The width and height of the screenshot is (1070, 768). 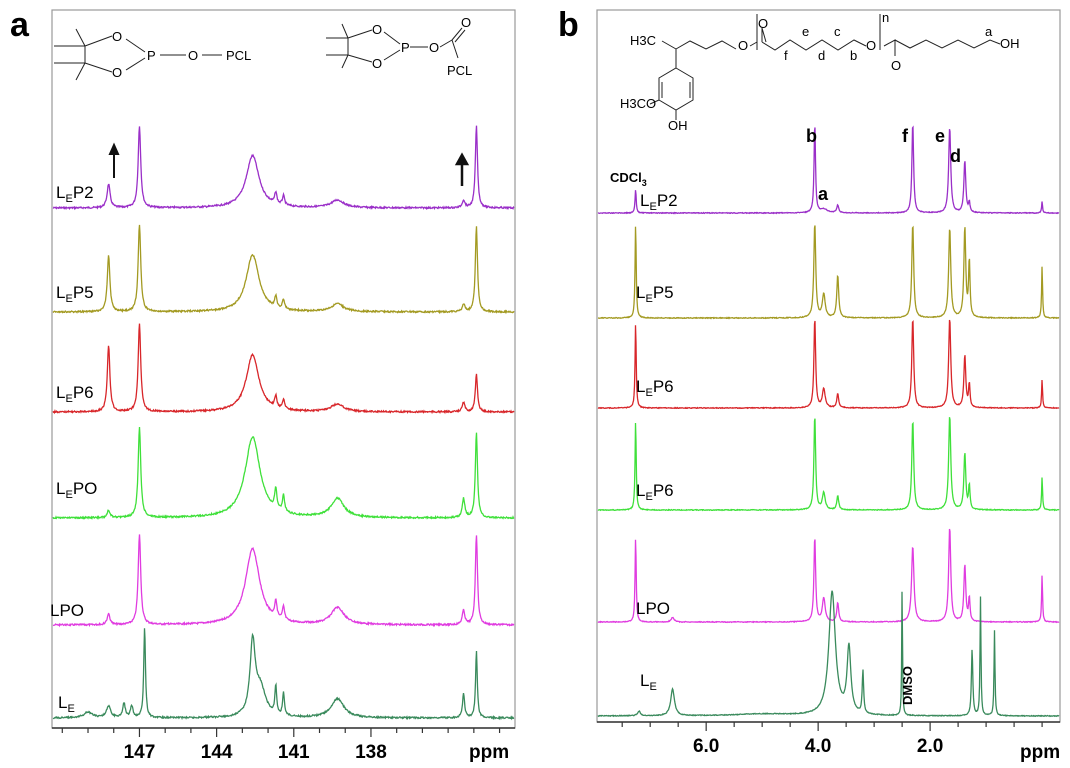 What do you see at coordinates (825, 67) in the screenshot?
I see `structure-eugenol-pcl` at bounding box center [825, 67].